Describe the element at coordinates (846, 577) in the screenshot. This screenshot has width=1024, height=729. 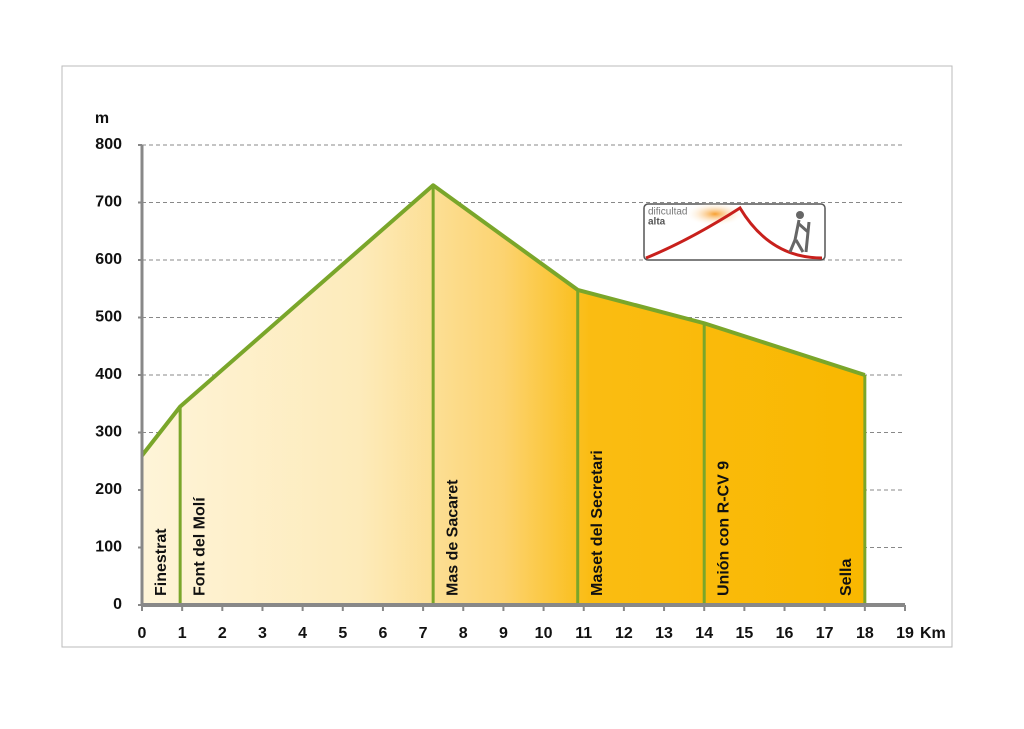
I see `waypoint-label: Sella` at that location.